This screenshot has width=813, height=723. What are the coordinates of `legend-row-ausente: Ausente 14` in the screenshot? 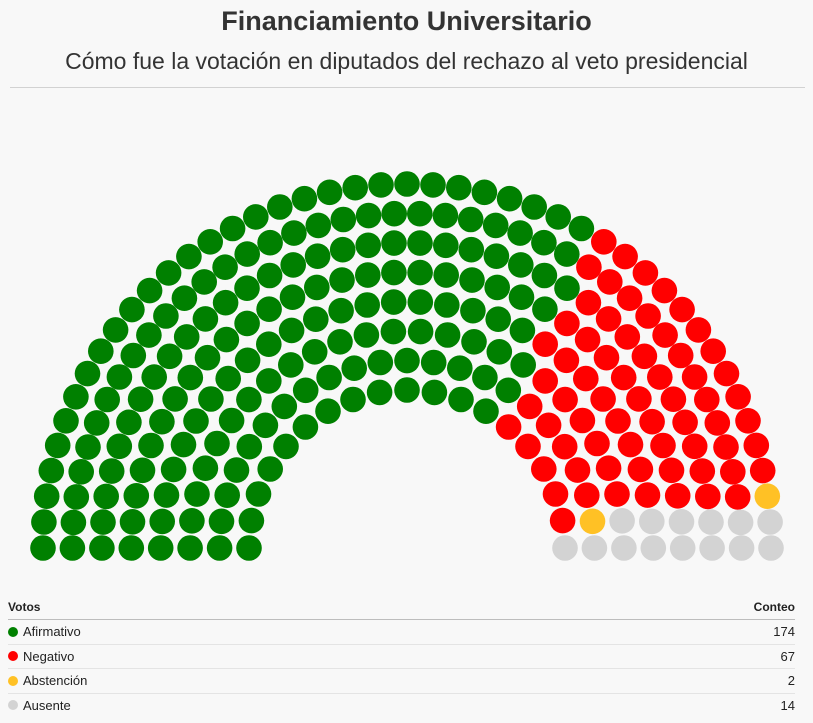 It's located at (401, 706).